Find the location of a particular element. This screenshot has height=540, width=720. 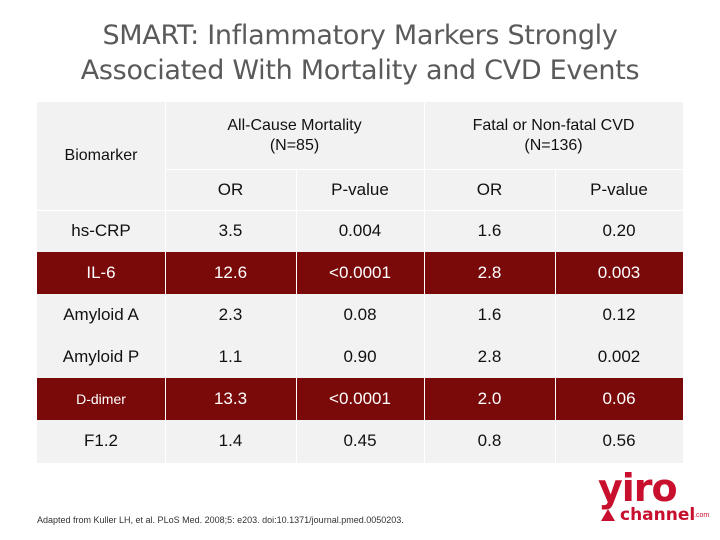

table-cell-pvalue-mortality: 0.004 is located at coordinates (360, 230).